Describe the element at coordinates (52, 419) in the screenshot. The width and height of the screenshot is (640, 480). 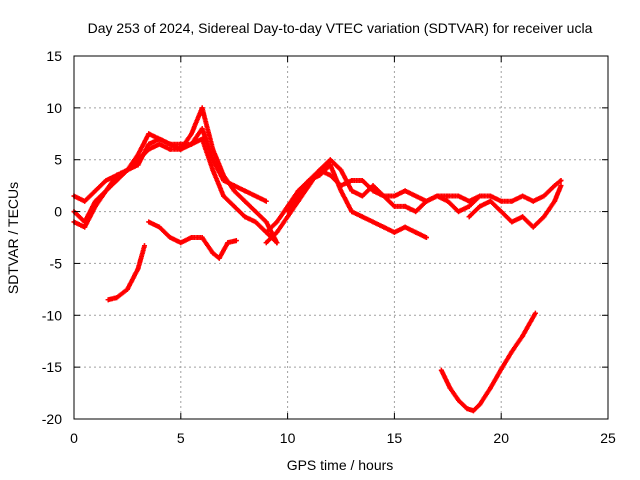
I see `y-tick-label: -20` at that location.